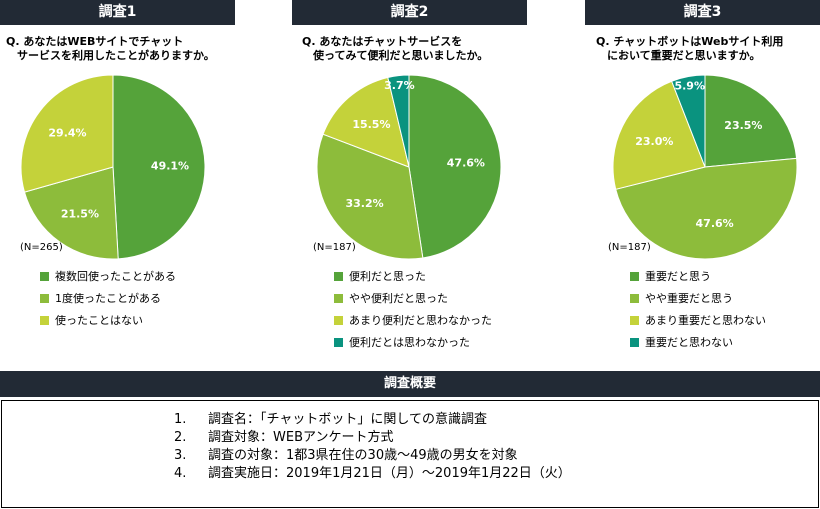 This screenshot has width=820, height=509. Describe the element at coordinates (110, 48) in the screenshot. I see `survey-1-question: Q. あなたはWEBサイトでチャット サービスを利用したことがありますか。` at that location.